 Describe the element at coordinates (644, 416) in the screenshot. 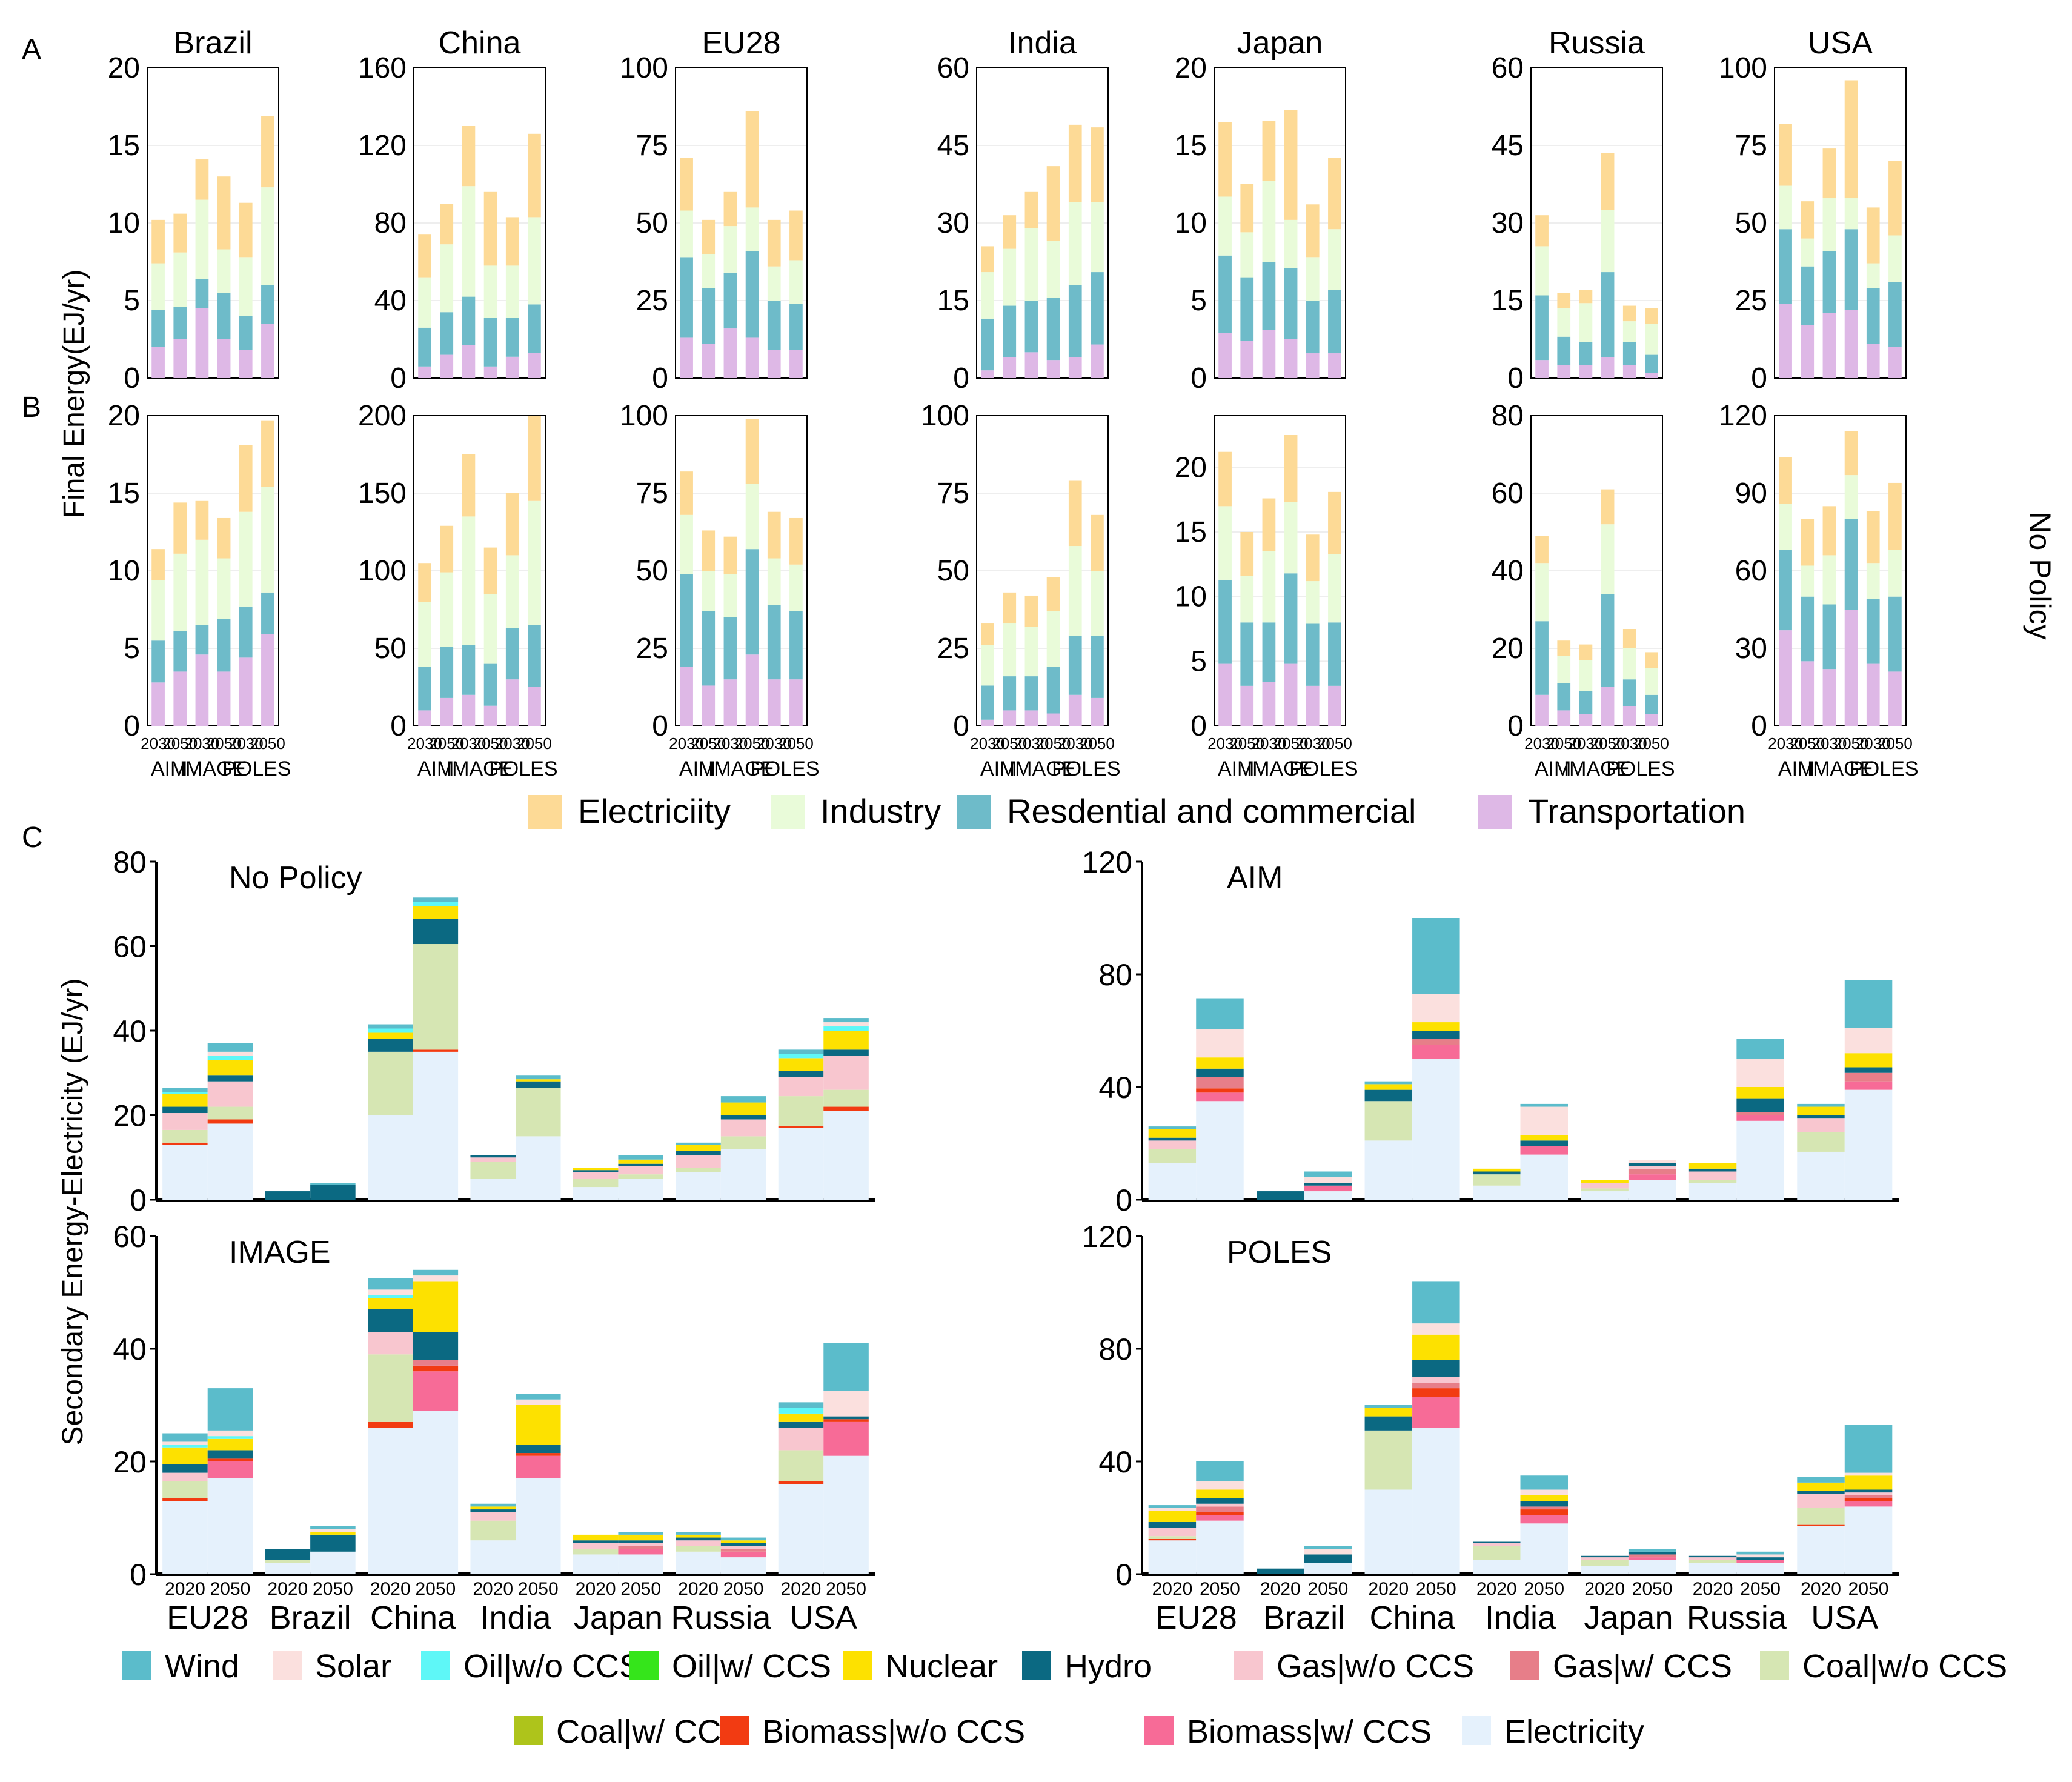

I see `y-tick-label: 100` at that location.